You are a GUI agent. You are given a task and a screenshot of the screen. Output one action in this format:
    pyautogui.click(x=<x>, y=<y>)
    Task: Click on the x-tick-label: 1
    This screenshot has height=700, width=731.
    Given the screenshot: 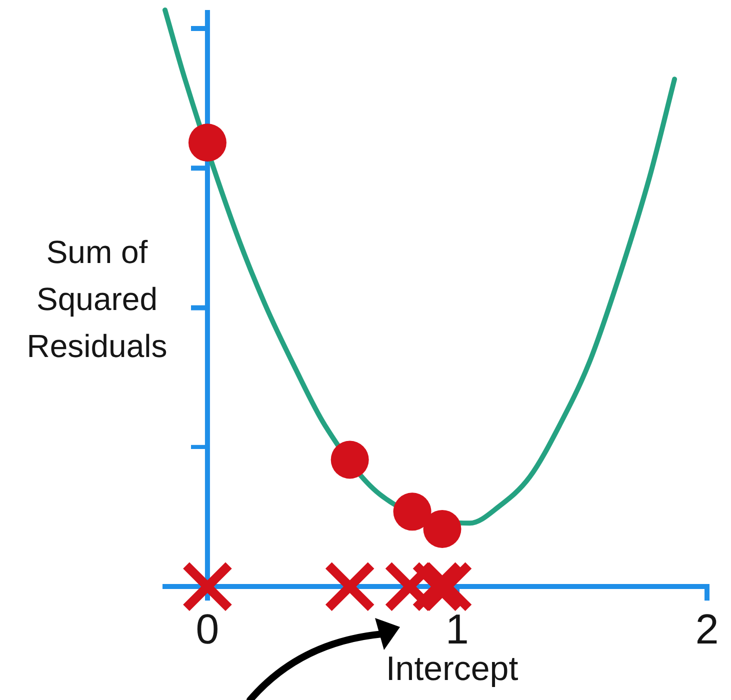 What is the action you would take?
    pyautogui.click(x=457, y=628)
    